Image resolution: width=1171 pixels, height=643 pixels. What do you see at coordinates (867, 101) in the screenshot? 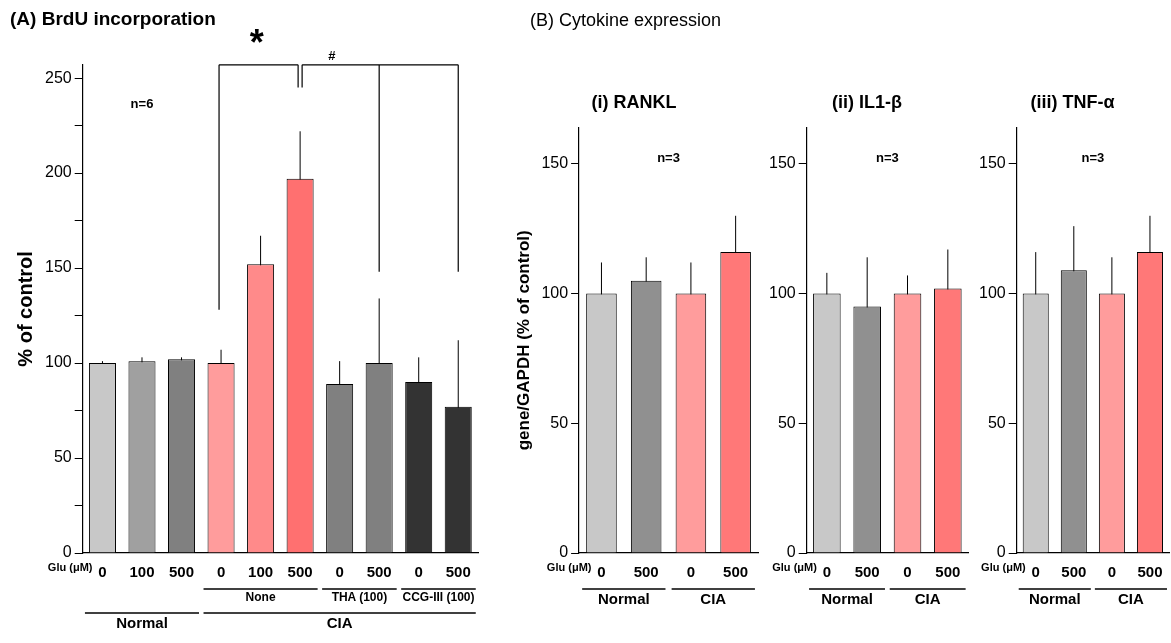
I see `chart-title: (ii) IL1-β` at bounding box center [867, 101].